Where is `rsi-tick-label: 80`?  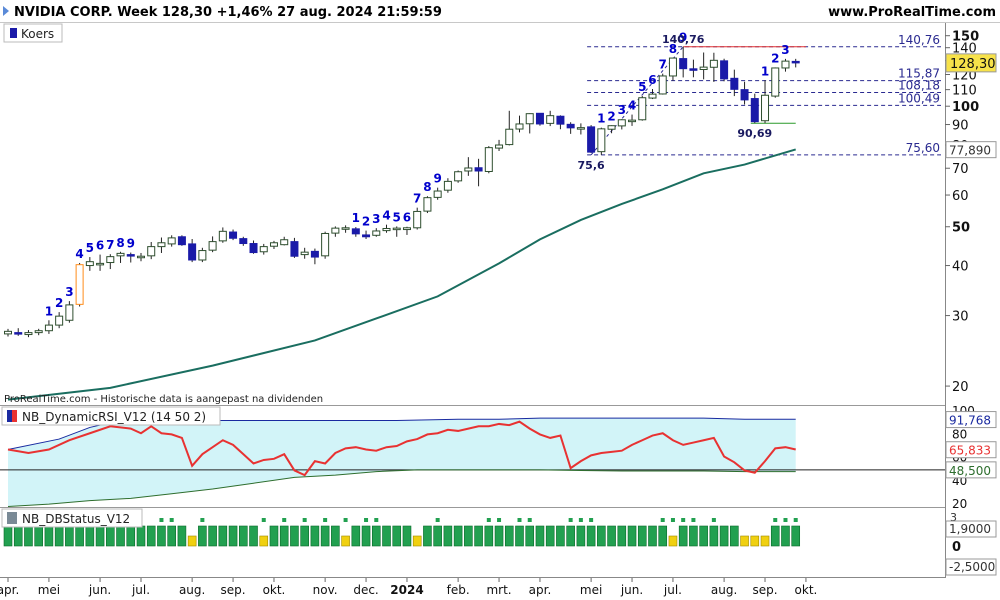 rsi-tick-label: 80 is located at coordinates (959, 434).